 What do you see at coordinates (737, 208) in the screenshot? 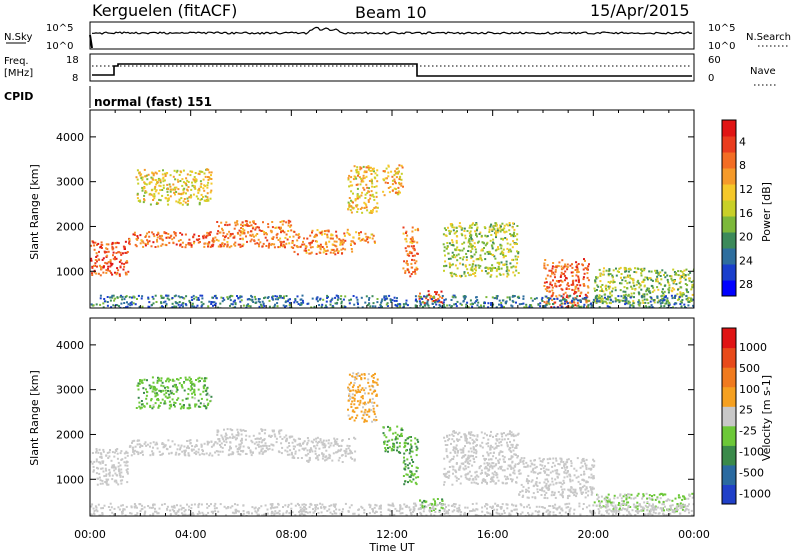
I see `power-colorbar: 4 8 12 16 20 24 28` at bounding box center [737, 208].